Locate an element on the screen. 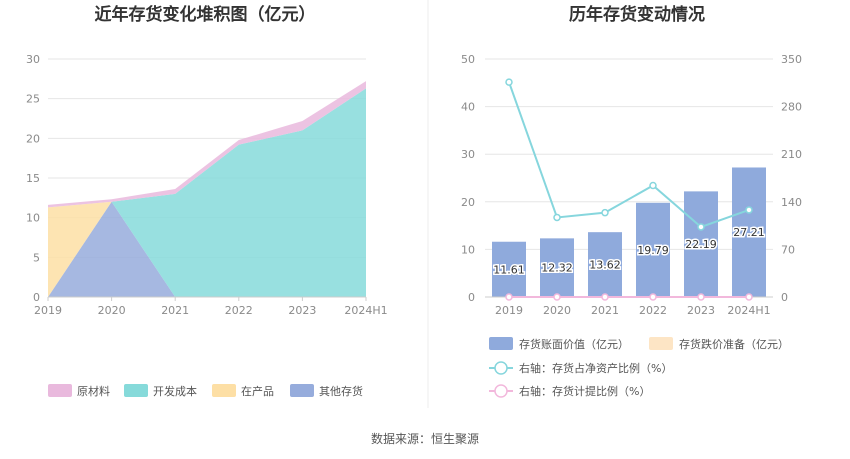  right-left-y-tick-label: 20 is located at coordinates (468, 202).